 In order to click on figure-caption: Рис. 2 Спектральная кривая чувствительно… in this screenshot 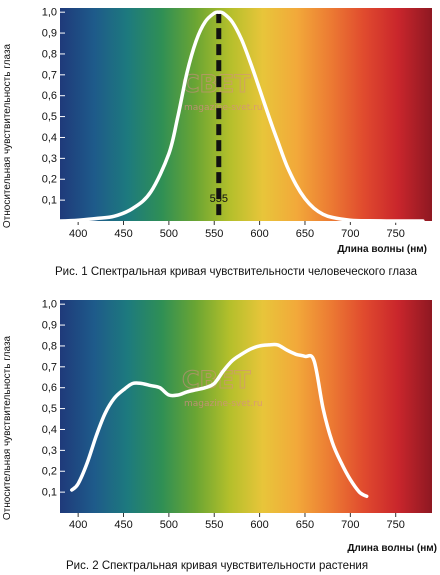, I will do `click(217, 566)`.